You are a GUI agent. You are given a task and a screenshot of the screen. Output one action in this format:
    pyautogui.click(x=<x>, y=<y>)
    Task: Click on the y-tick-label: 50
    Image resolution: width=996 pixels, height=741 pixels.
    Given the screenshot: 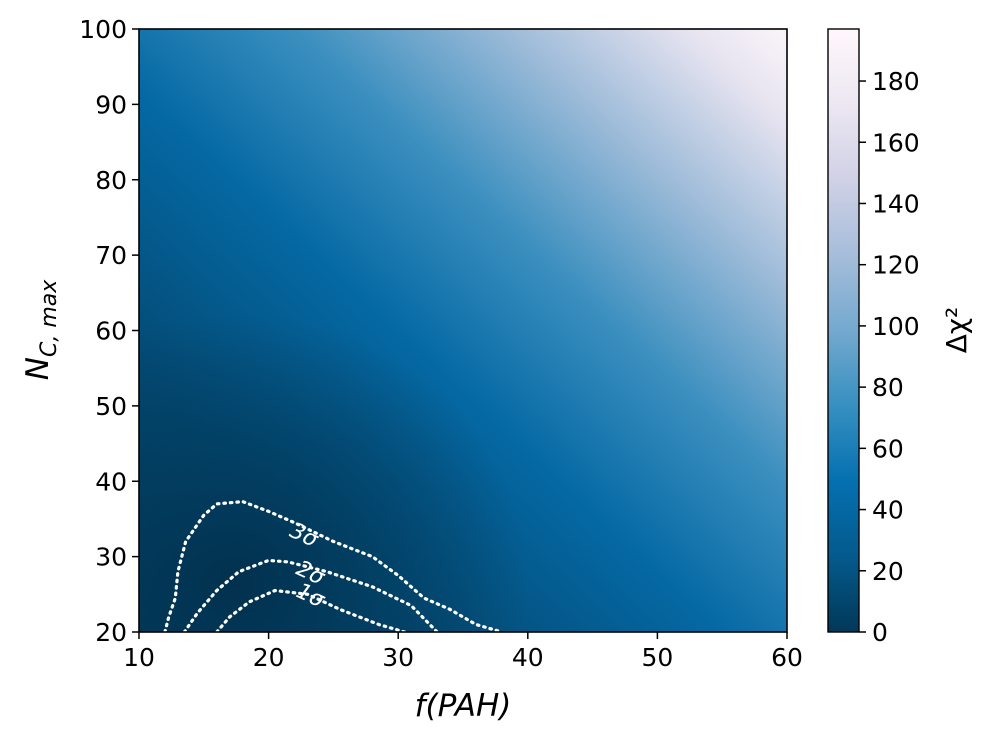 What is the action you would take?
    pyautogui.click(x=111, y=406)
    